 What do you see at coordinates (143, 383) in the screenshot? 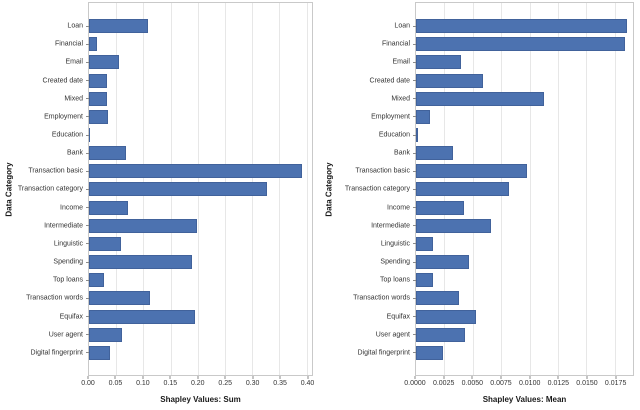
I see `x-tick-label: 0.10` at bounding box center [143, 383].